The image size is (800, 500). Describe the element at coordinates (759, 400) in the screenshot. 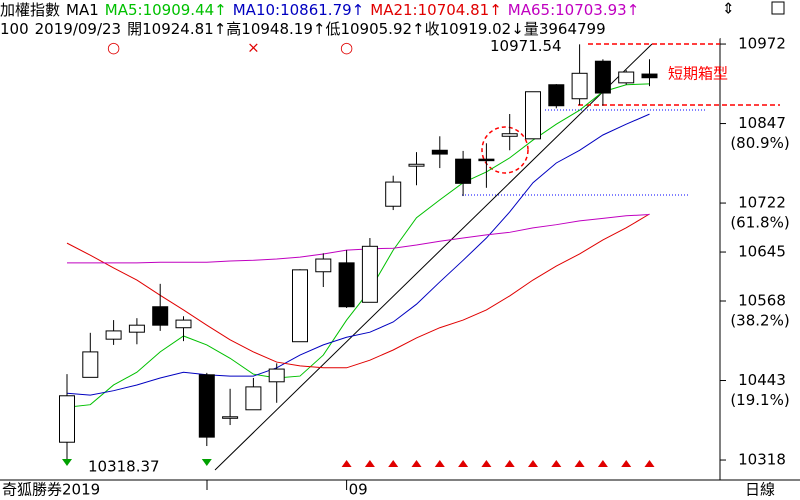

I see `fib-label: (19.1%)` at that location.